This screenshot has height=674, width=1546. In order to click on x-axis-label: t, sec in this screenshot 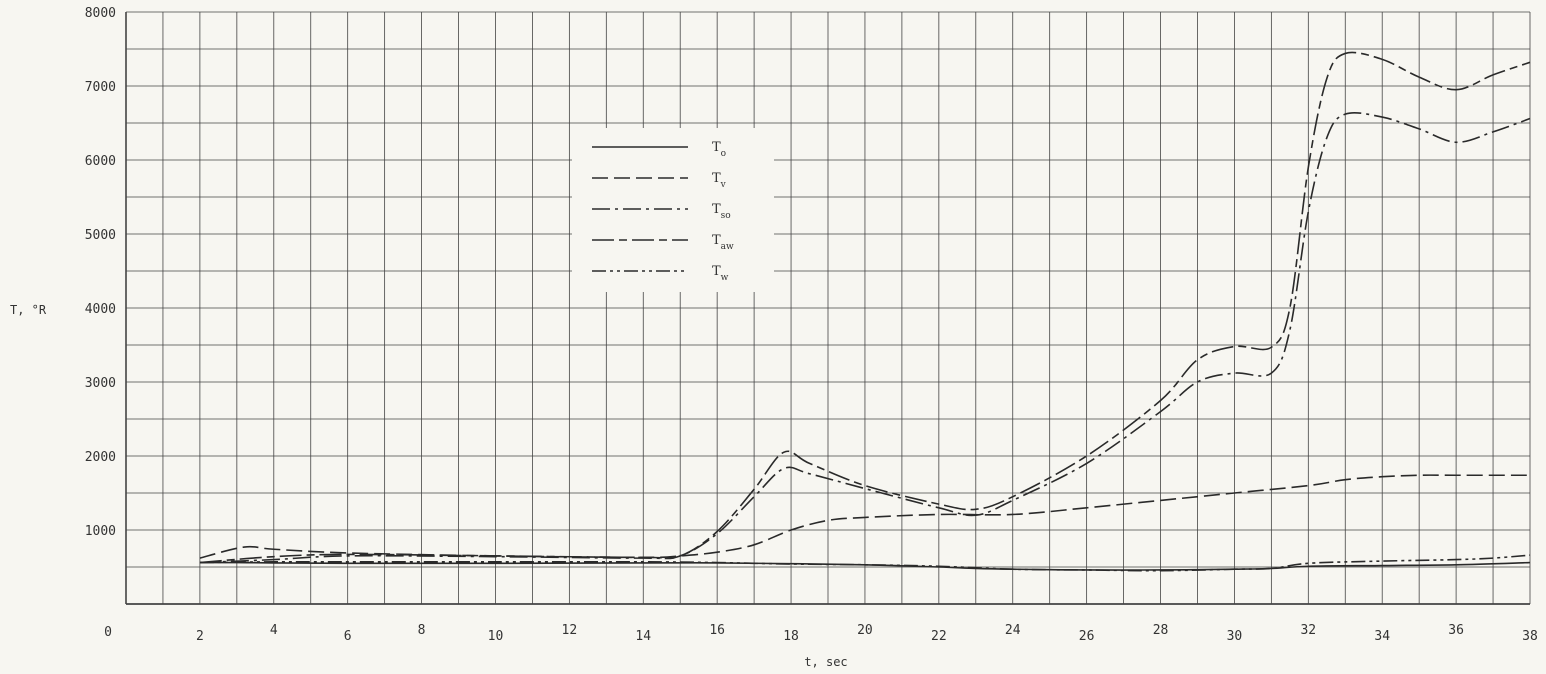, I will do `click(825, 662)`.